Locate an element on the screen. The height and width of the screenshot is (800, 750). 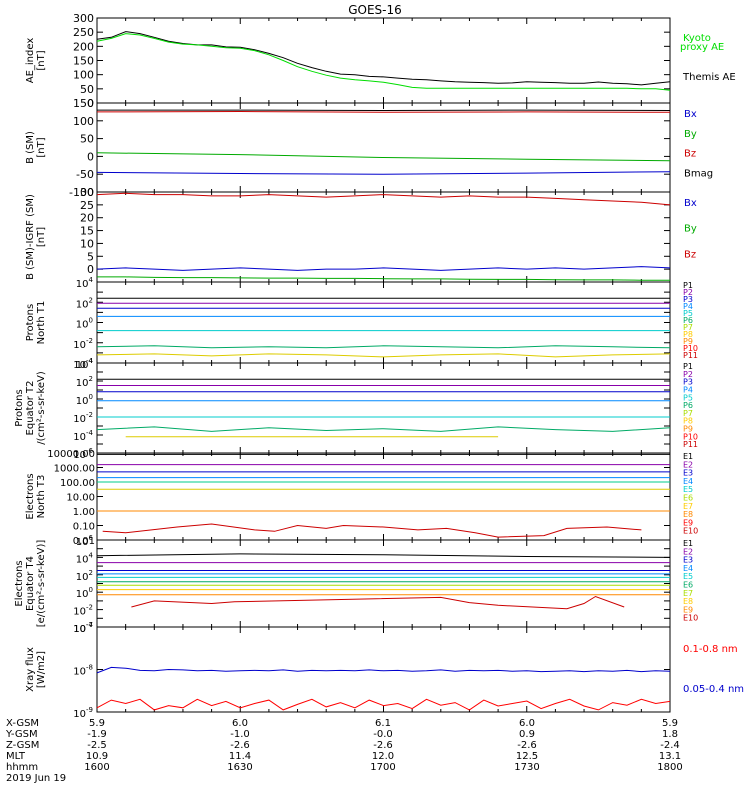
legend-entry: E9 is located at coordinates (688, 609).